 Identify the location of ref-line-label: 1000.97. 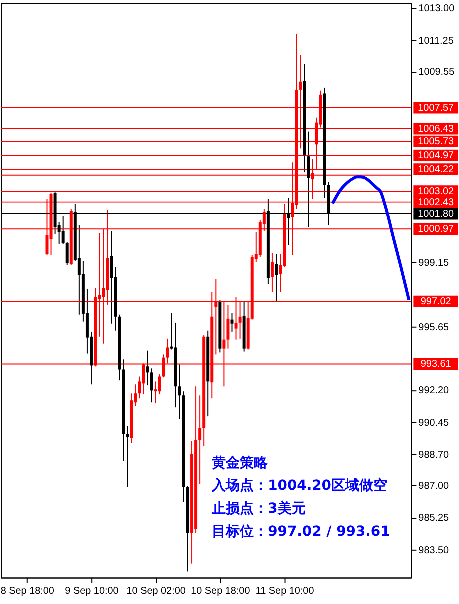
(436, 230).